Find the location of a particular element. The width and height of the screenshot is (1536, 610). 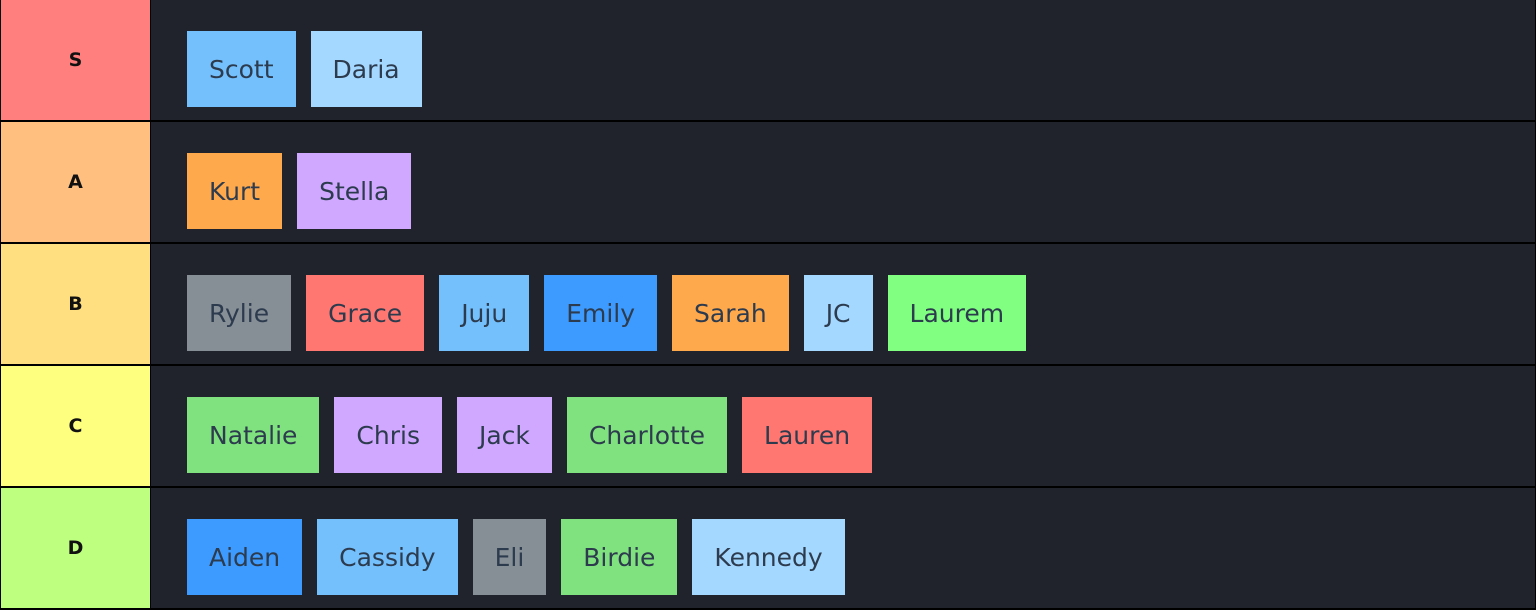

tier-item: Jack is located at coordinates (504, 435).